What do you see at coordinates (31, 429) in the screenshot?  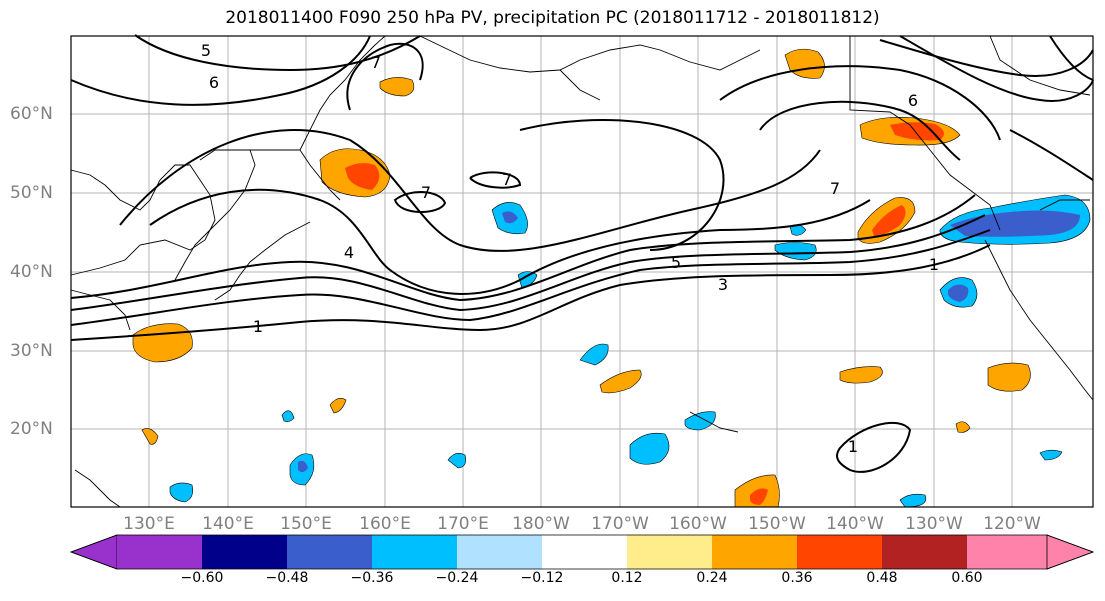 I see `lat-label: 20°N` at bounding box center [31, 429].